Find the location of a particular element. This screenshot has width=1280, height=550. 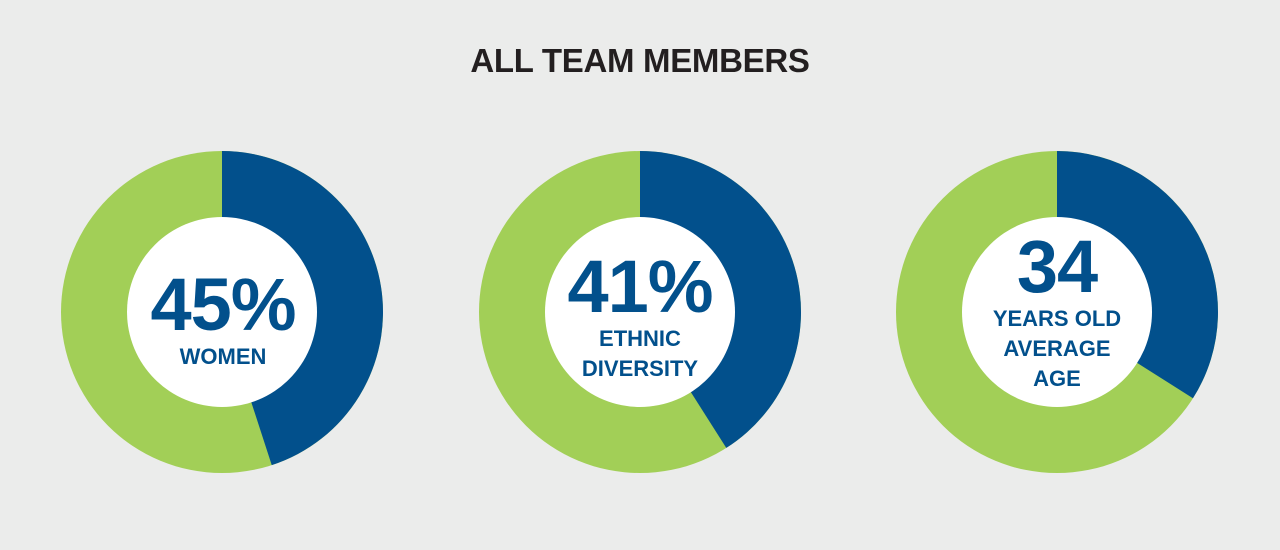

donut-caption: WOMEN is located at coordinates (223, 356).